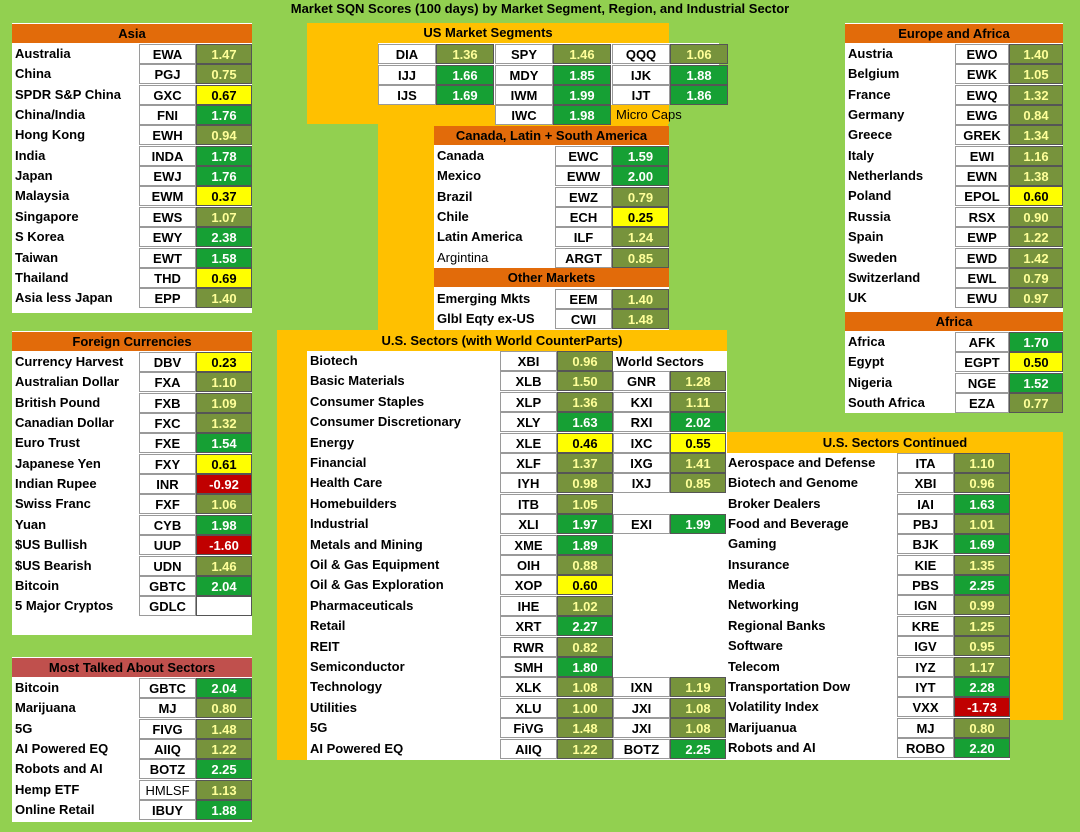  I want to click on ticker-cell: EWM, so click(167, 196).